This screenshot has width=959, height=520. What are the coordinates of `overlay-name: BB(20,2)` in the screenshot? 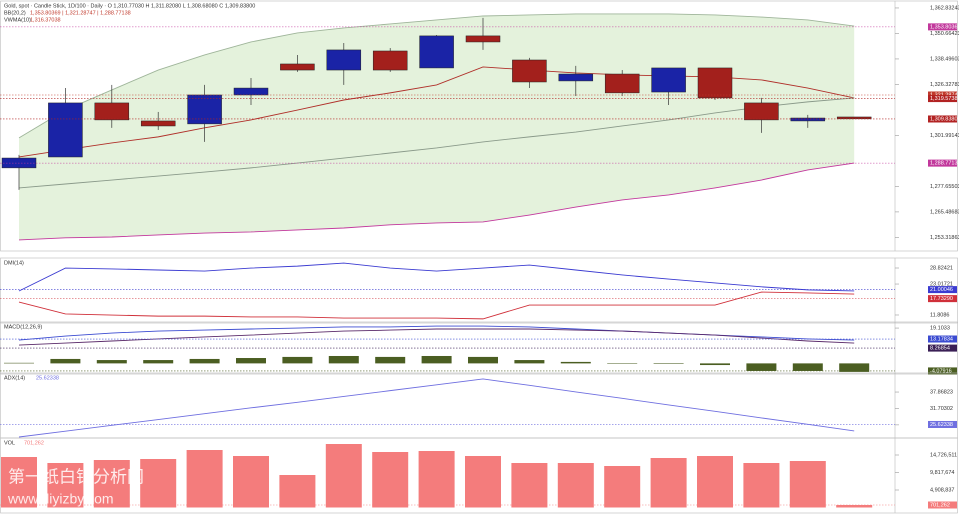 It's located at (15, 13).